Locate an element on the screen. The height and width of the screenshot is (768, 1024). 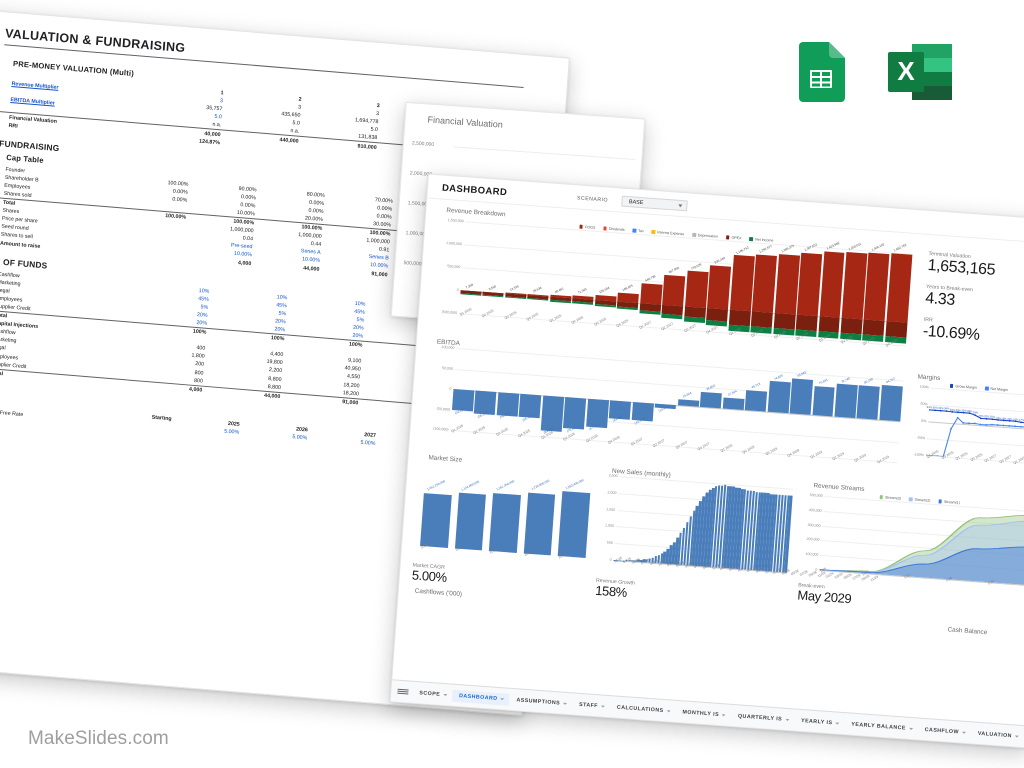
y-tick-label: 500 is located at coordinates (609, 543).